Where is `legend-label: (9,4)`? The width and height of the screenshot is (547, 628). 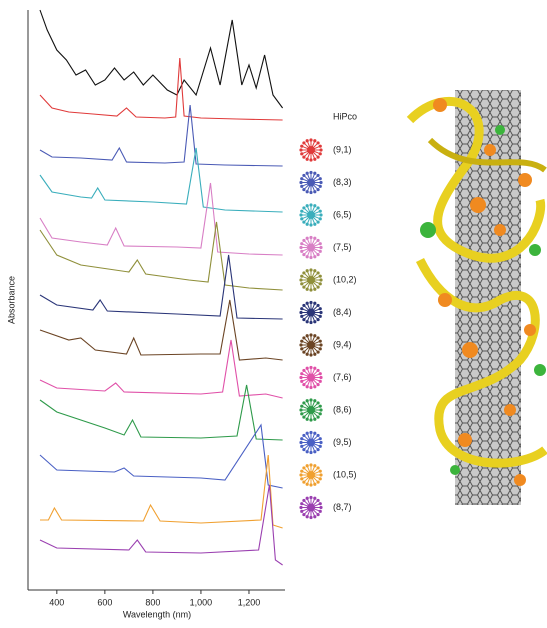
legend-label: (9,4) is located at coordinates (342, 344).